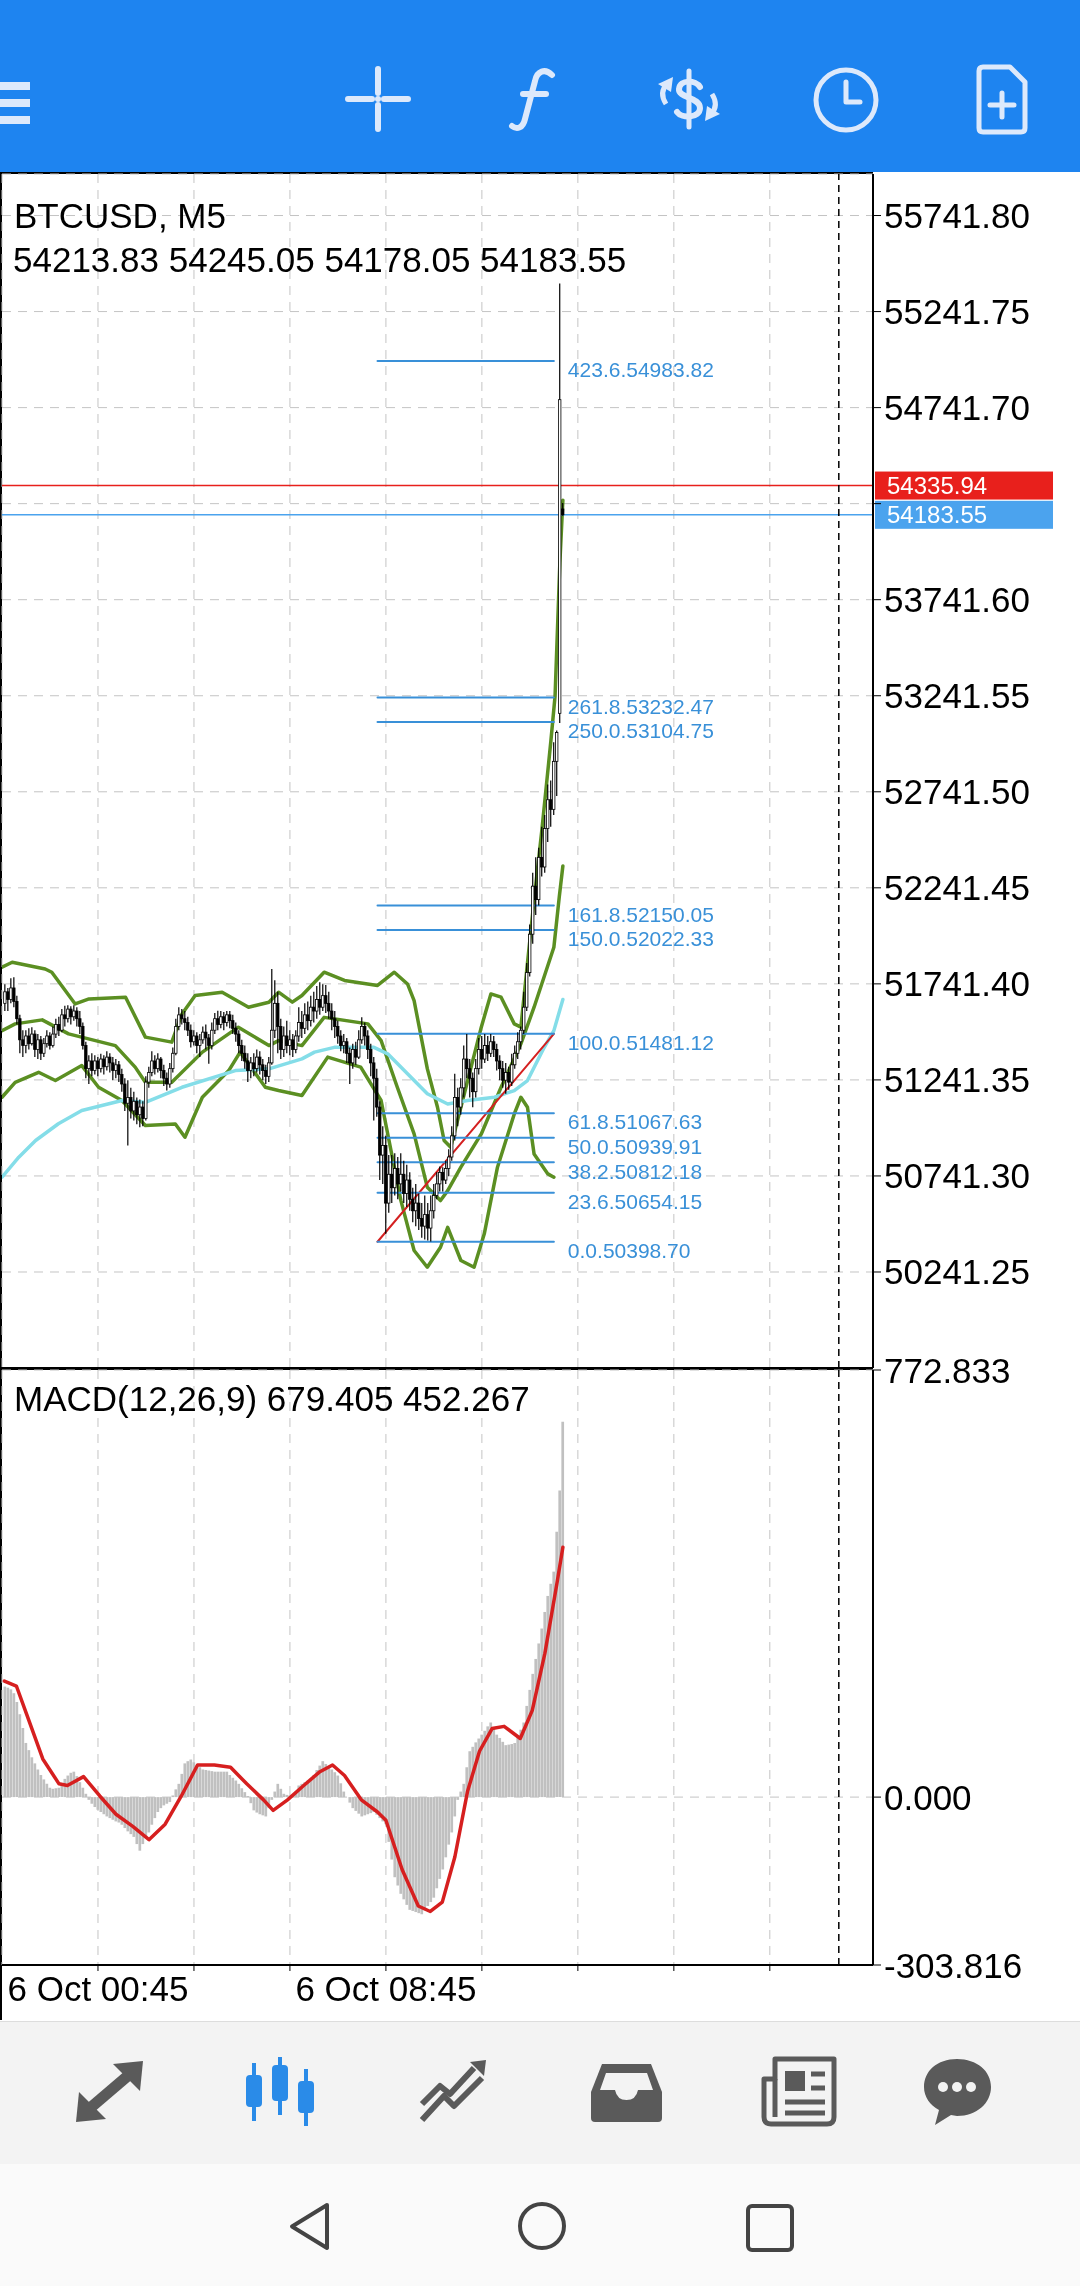 This screenshot has width=1080, height=2286. Describe the element at coordinates (98, 1988) in the screenshot. I see `x-tick-label: 6 Oct 00:45` at that location.